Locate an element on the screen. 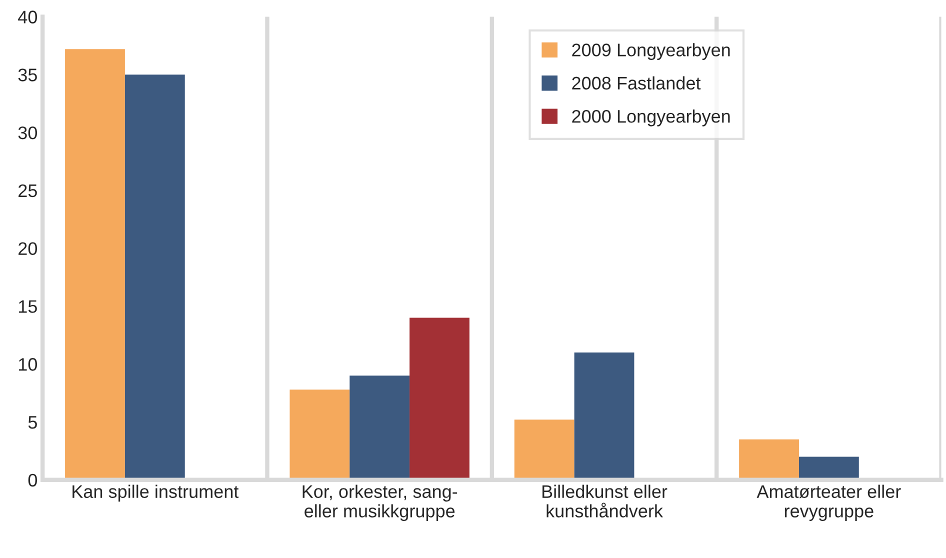 The height and width of the screenshot is (558, 946). y-tick-label: 0 is located at coordinates (33, 480).